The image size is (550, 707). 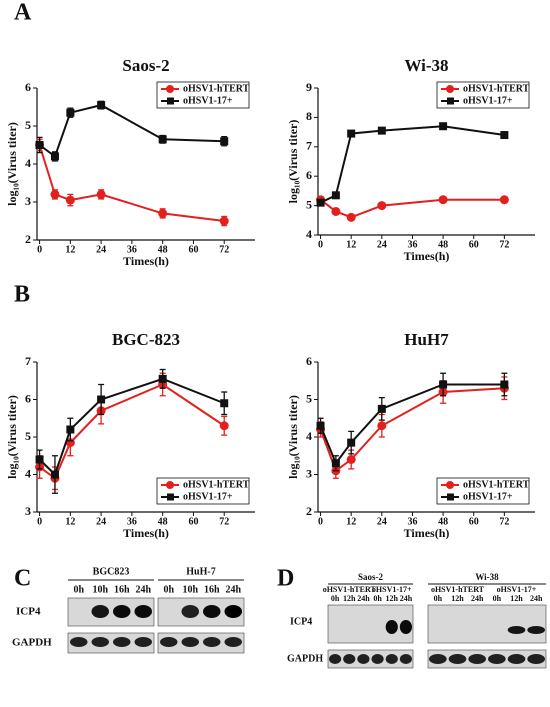 What do you see at coordinates (412, 521) in the screenshot?
I see `x-tick-label: 36` at bounding box center [412, 521].